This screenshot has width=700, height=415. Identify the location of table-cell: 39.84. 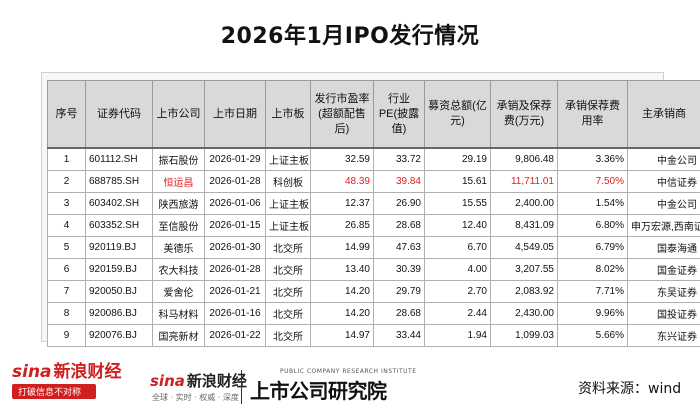
(399, 181).